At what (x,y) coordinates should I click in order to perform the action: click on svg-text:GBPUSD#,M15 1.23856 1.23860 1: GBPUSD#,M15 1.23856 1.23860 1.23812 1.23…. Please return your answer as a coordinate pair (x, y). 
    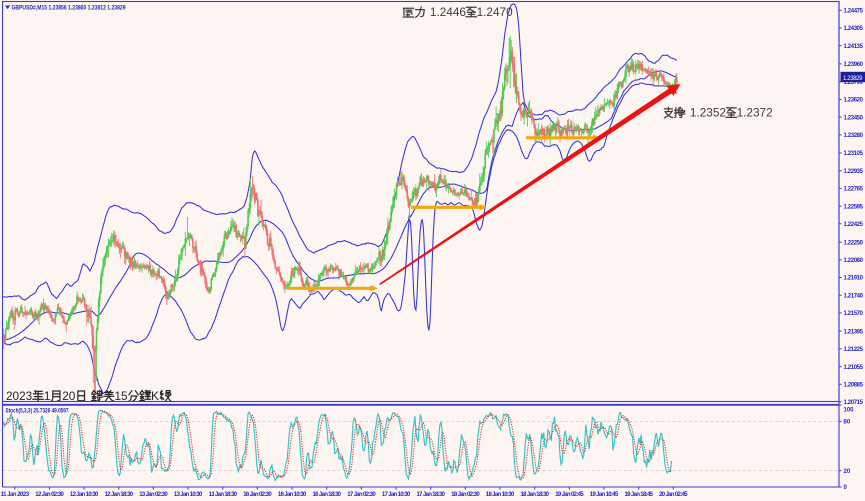
    Looking at the image, I should click on (69, 7).